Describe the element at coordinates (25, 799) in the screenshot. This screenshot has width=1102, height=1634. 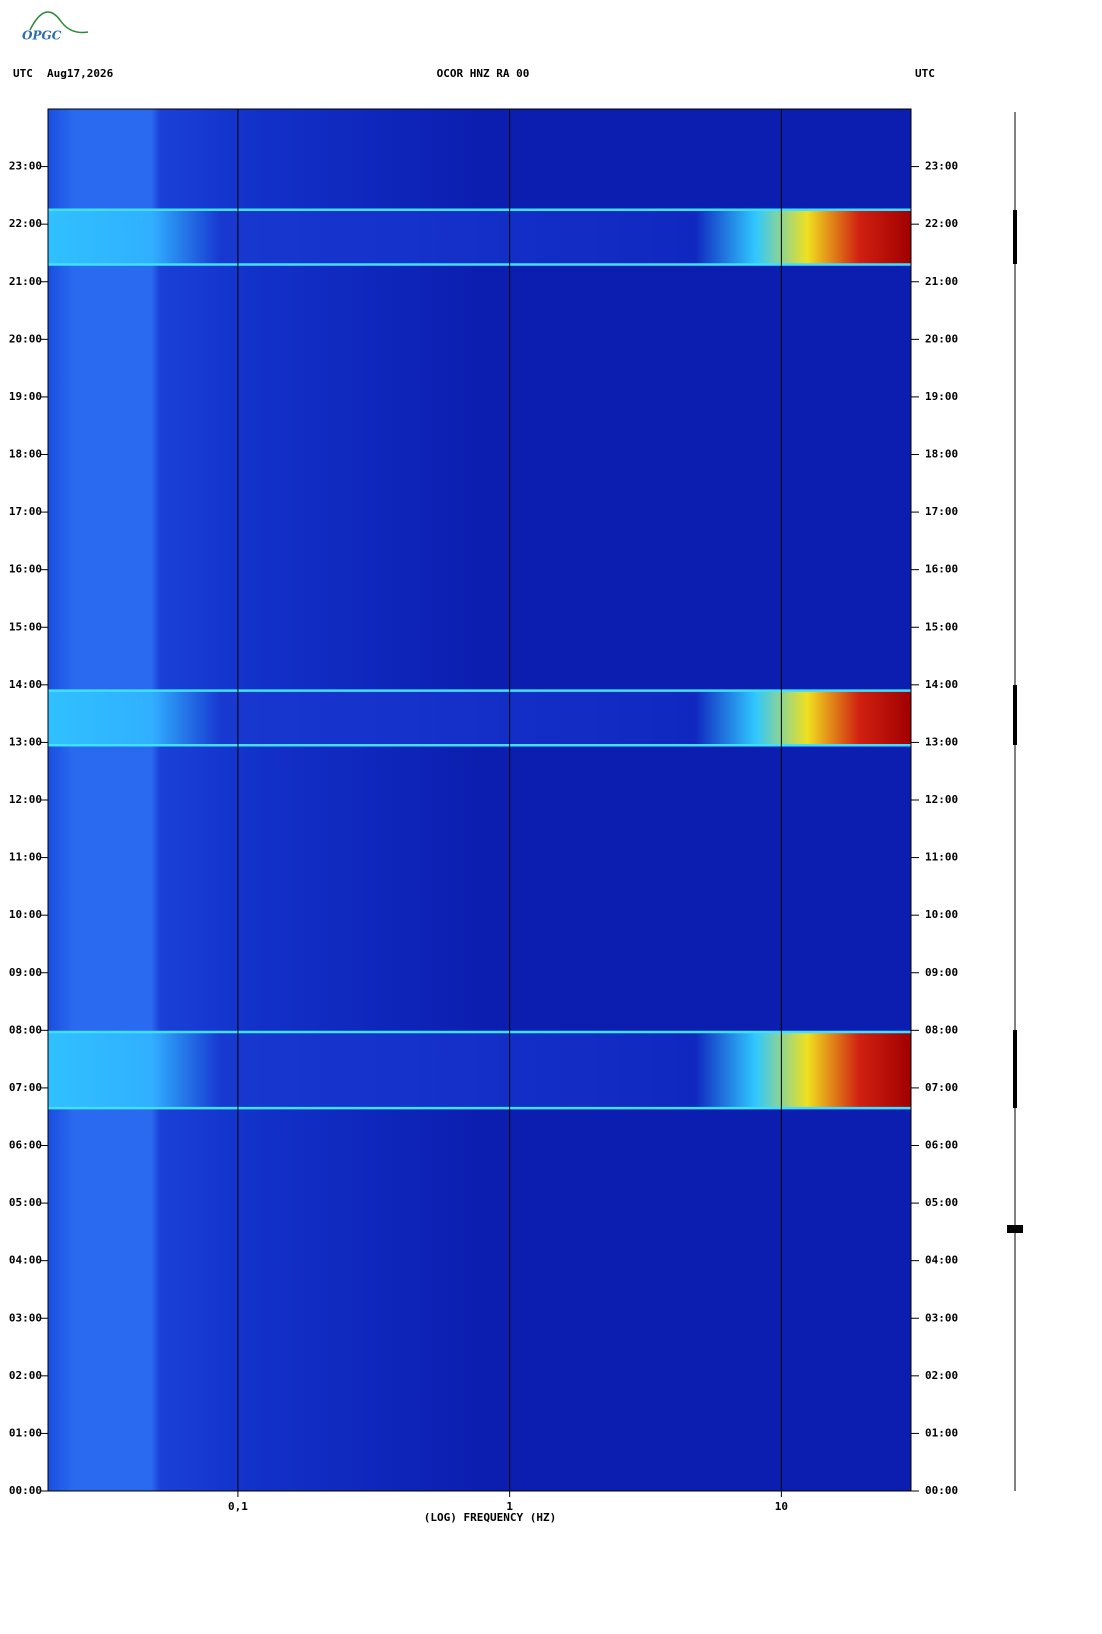
I see `y-tick-label-left: 12:00` at that location.